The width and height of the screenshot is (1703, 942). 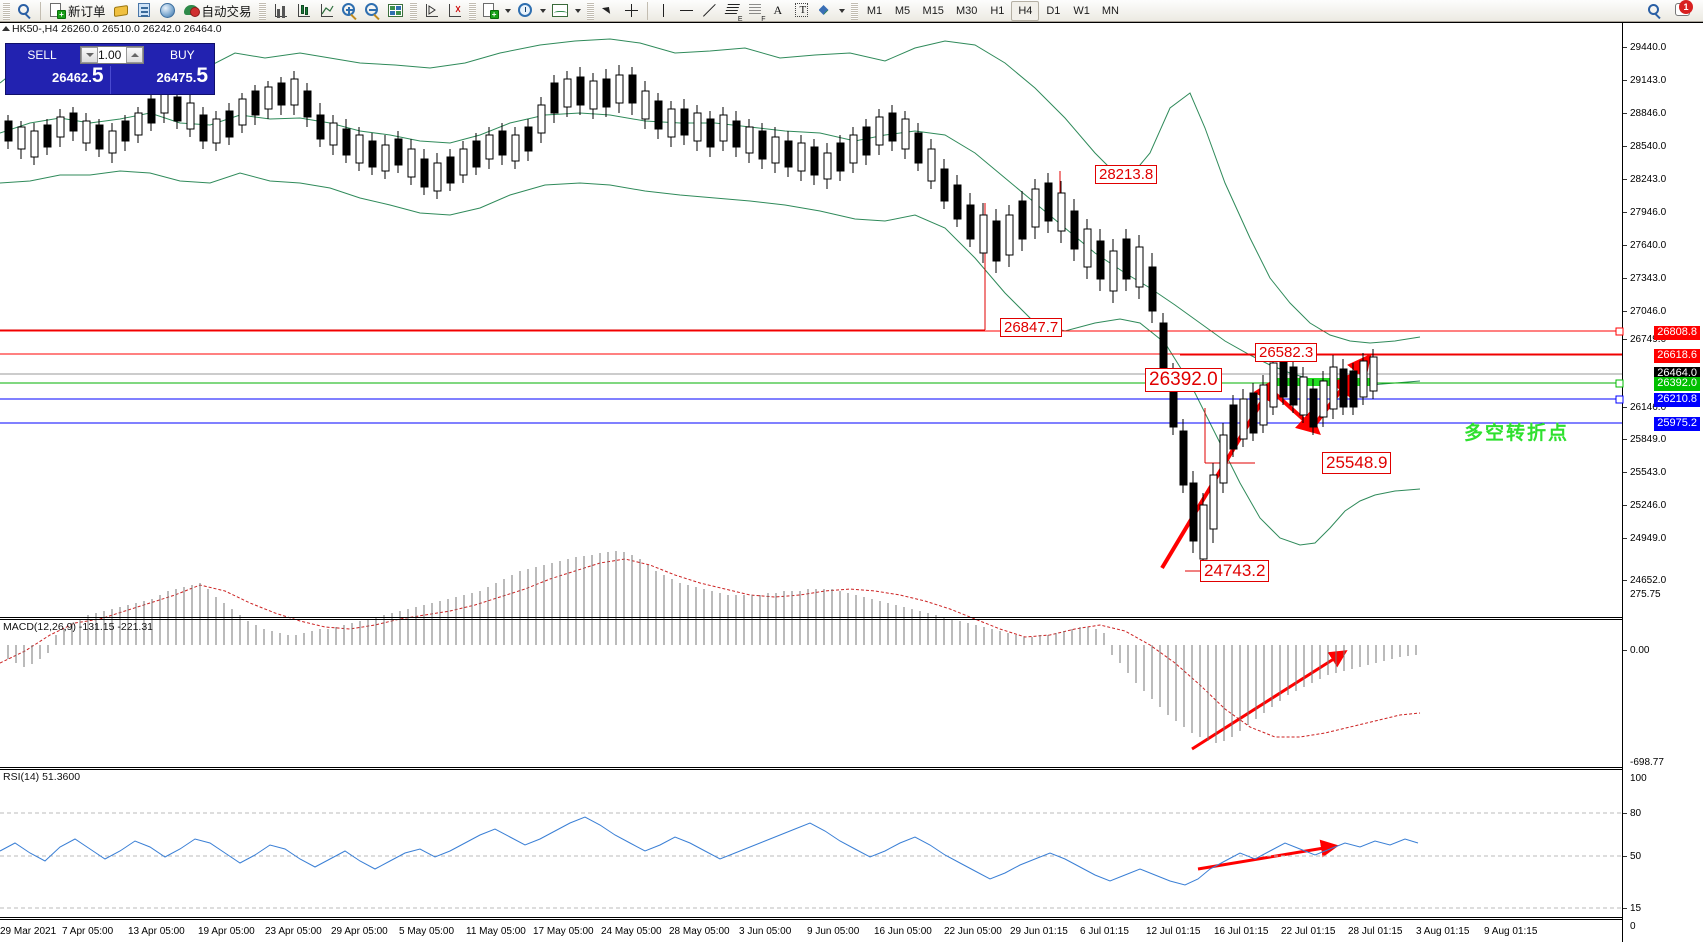 What do you see at coordinates (490, 11) in the screenshot?
I see `add-indicator-icon: +` at bounding box center [490, 11].